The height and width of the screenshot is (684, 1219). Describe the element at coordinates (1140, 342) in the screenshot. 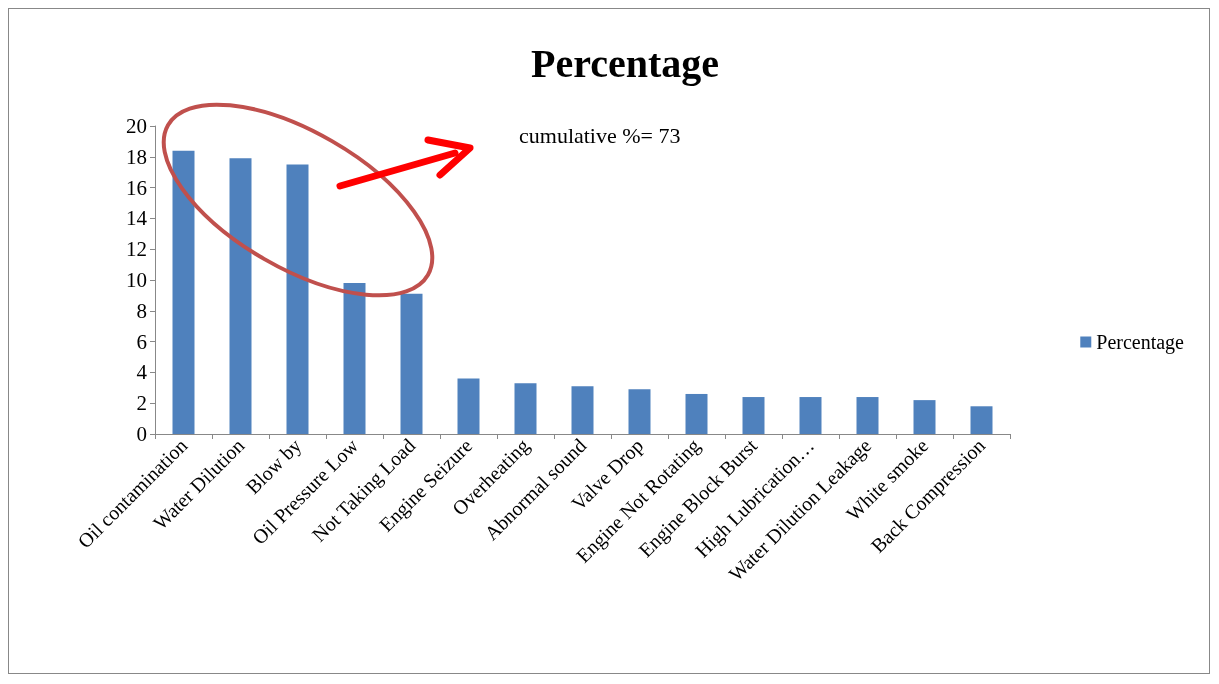

I see `legend-label: Percentage` at that location.